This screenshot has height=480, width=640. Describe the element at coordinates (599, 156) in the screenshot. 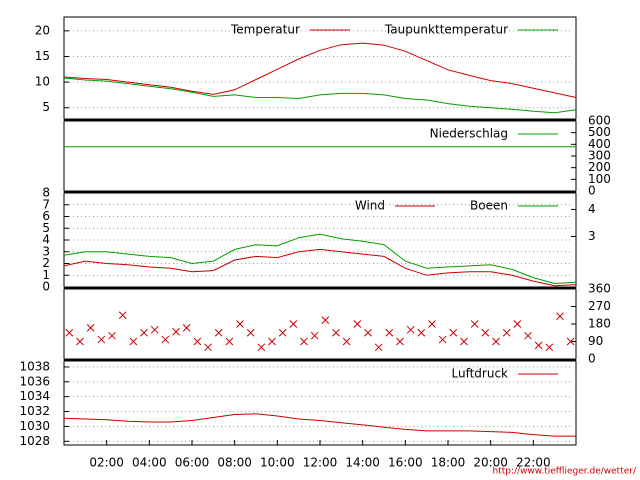

I see `y2-tick-label: 300` at that location.